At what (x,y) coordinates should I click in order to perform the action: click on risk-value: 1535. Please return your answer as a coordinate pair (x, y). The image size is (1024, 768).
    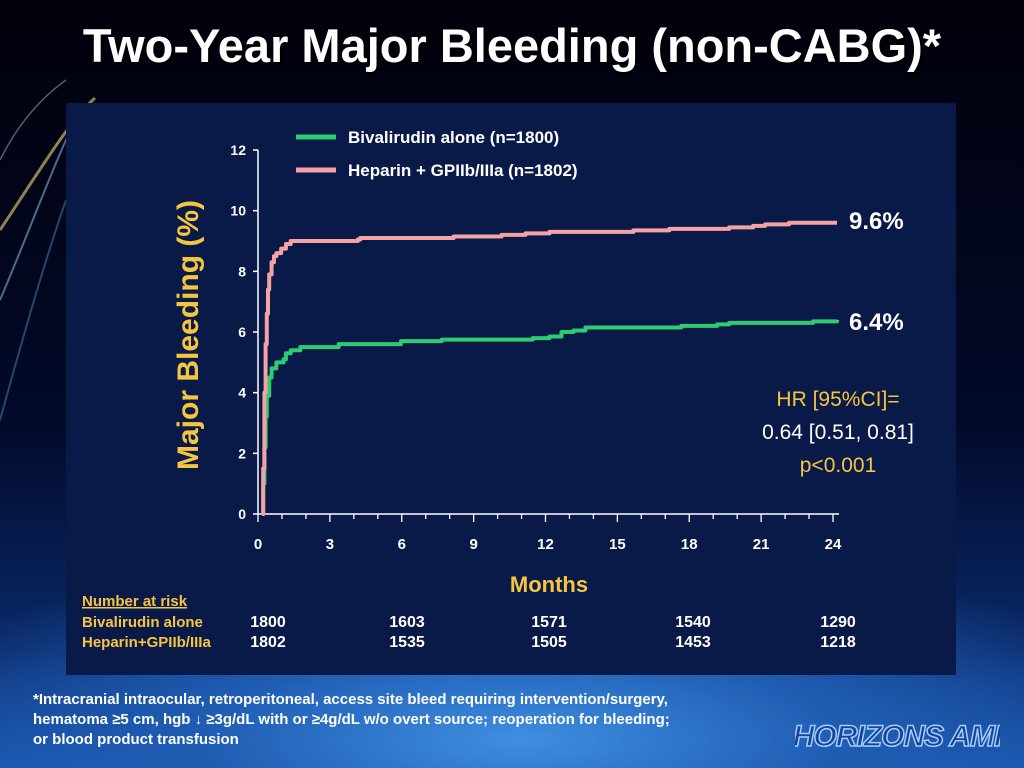
    Looking at the image, I should click on (407, 642).